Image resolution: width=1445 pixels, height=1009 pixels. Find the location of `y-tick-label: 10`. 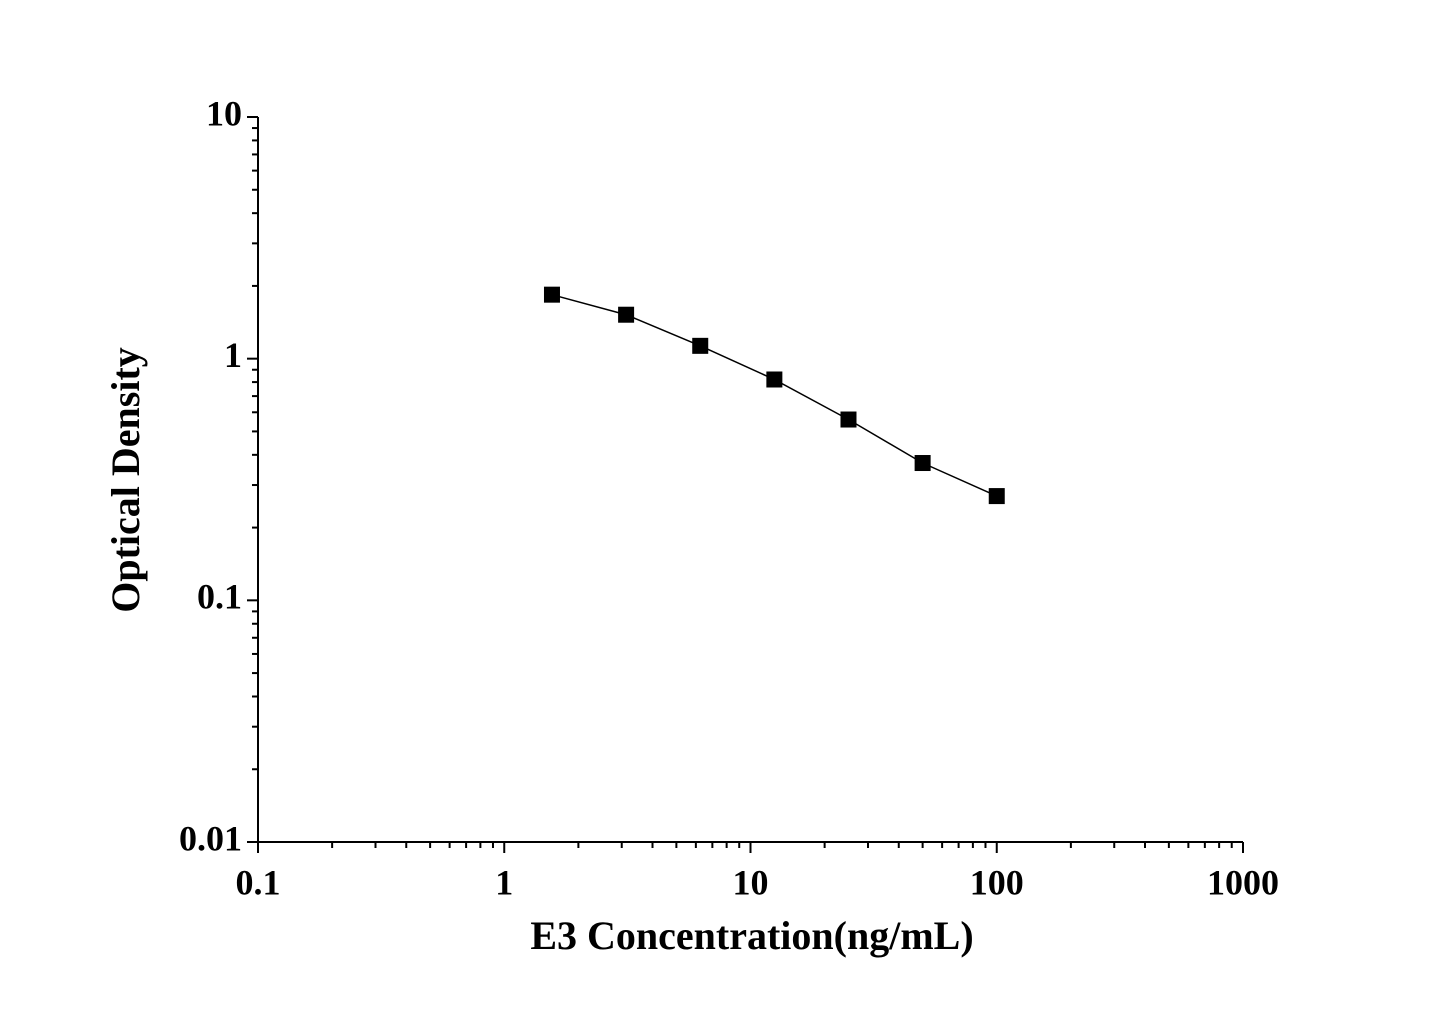

y-tick-label: 10 is located at coordinates (224, 113).